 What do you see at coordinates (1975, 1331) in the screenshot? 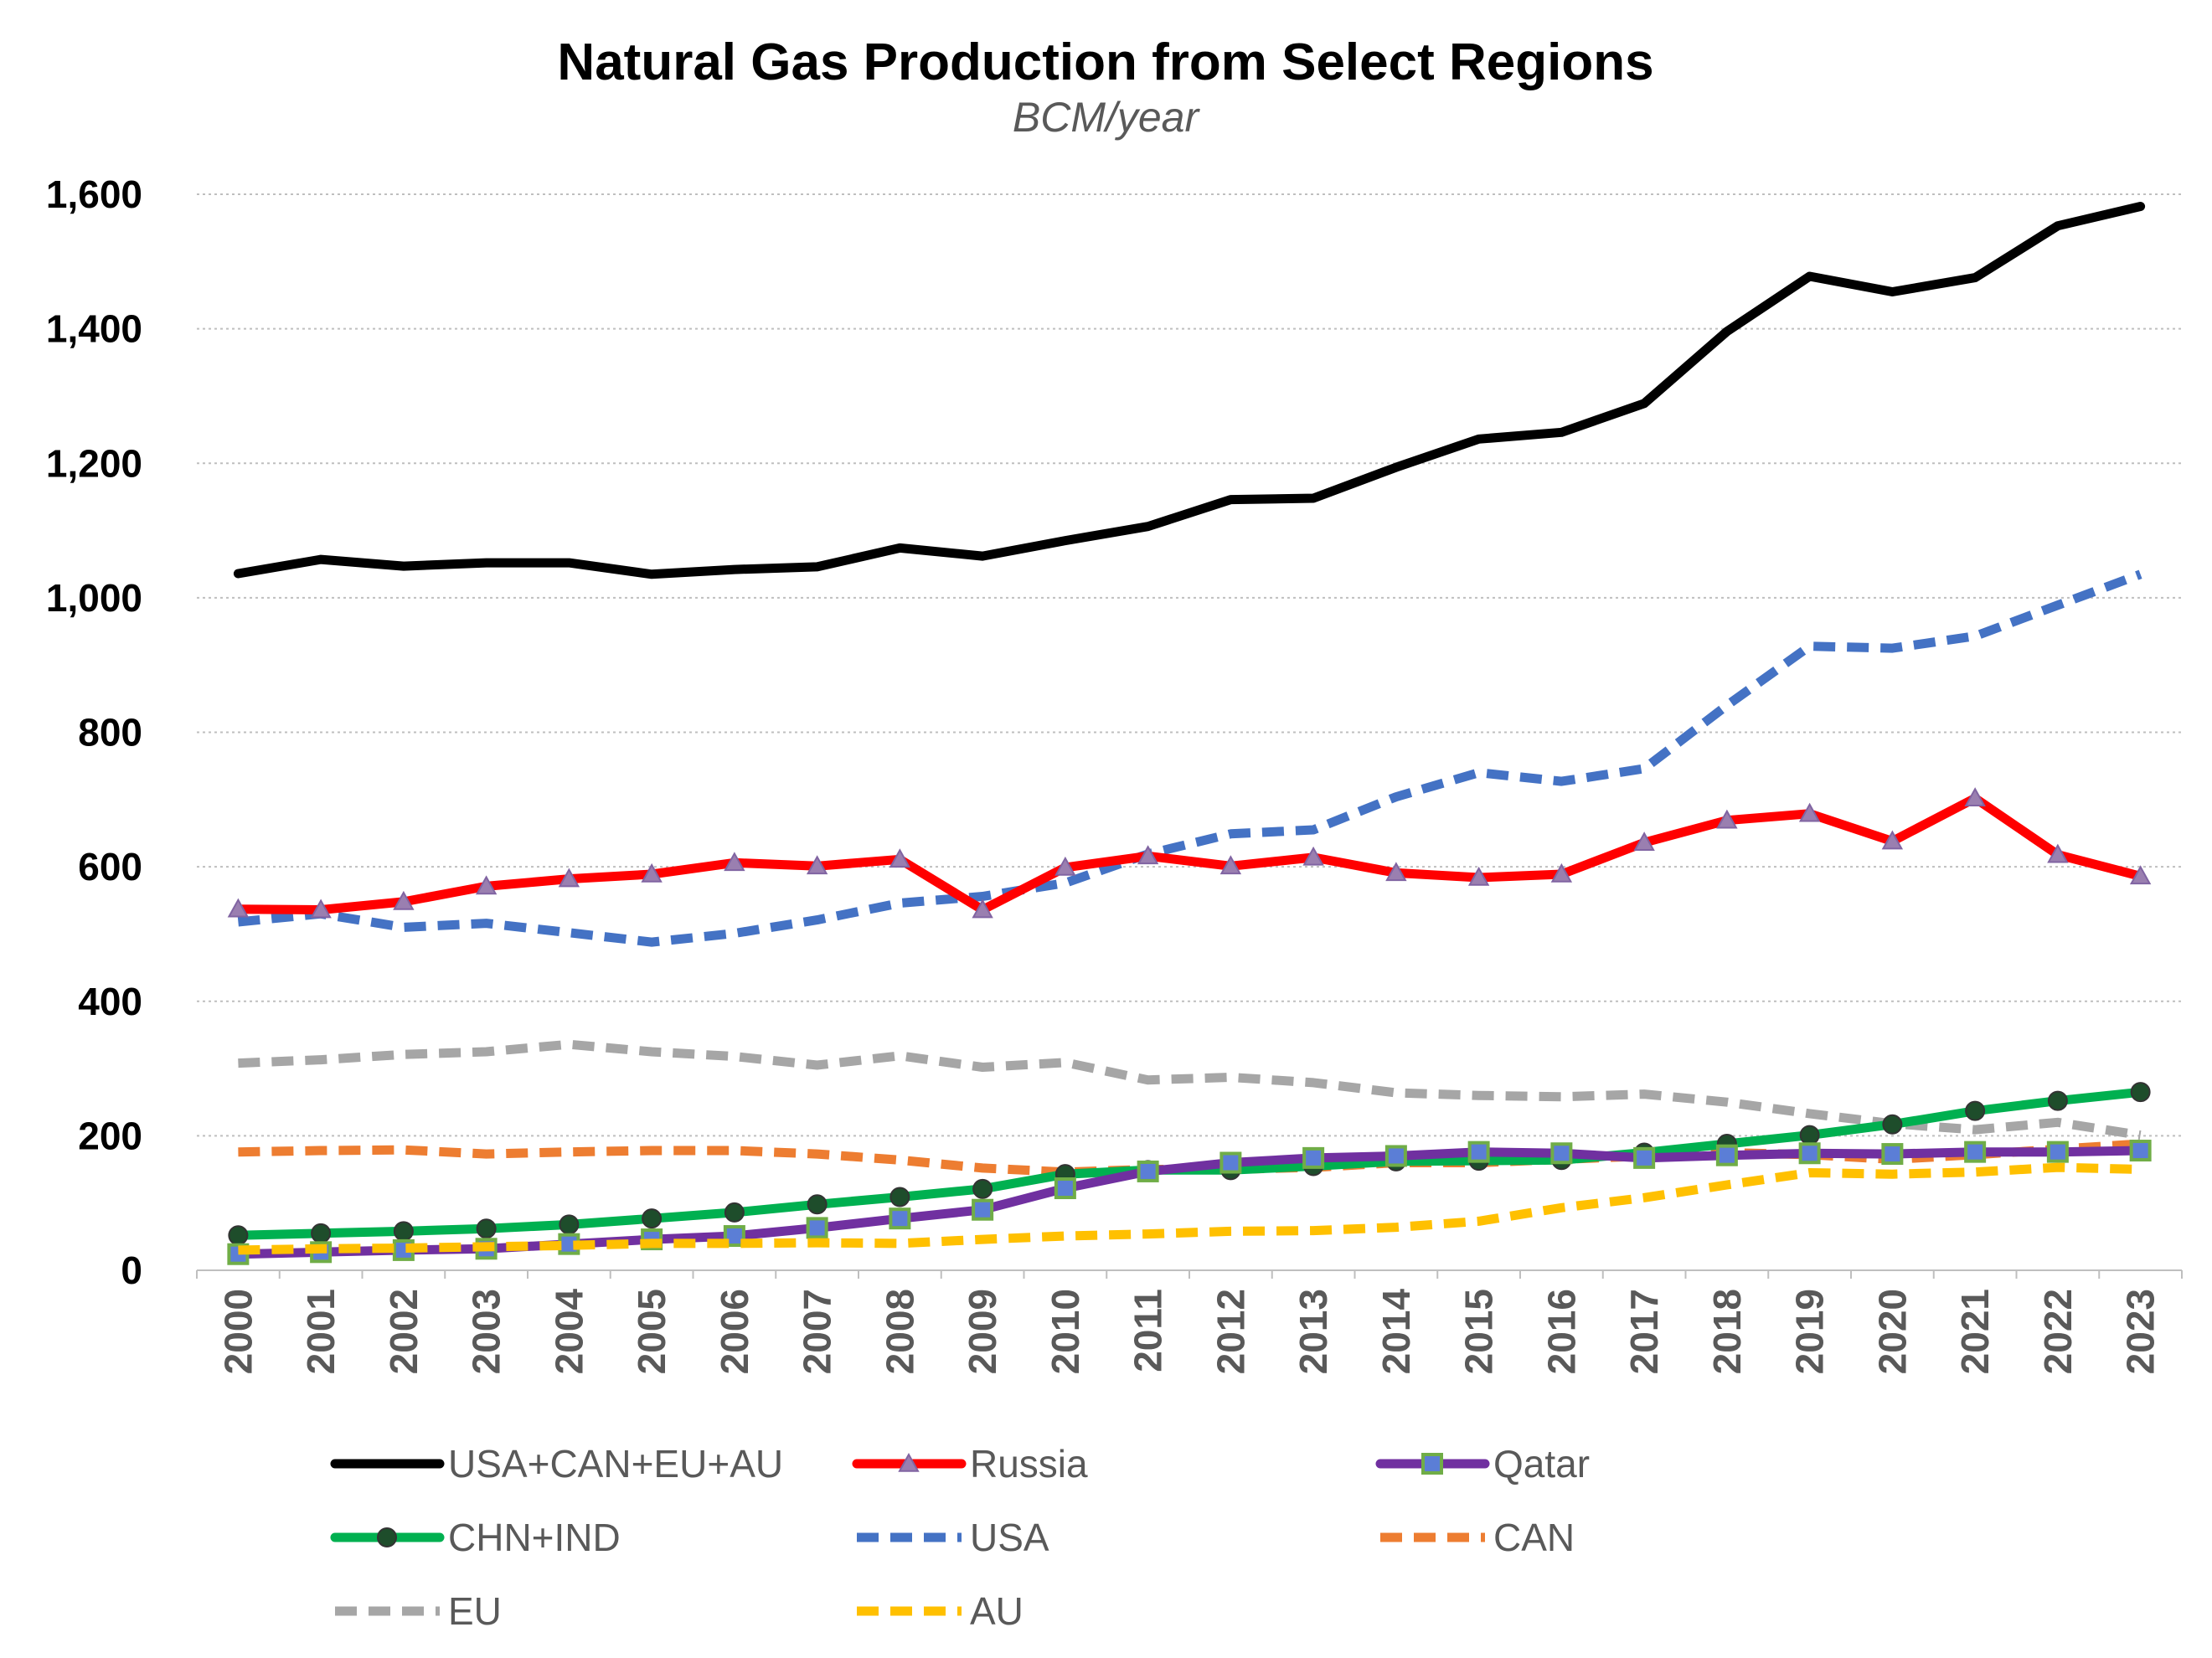
I see `x-tick-label: 2021` at bounding box center [1975, 1331].